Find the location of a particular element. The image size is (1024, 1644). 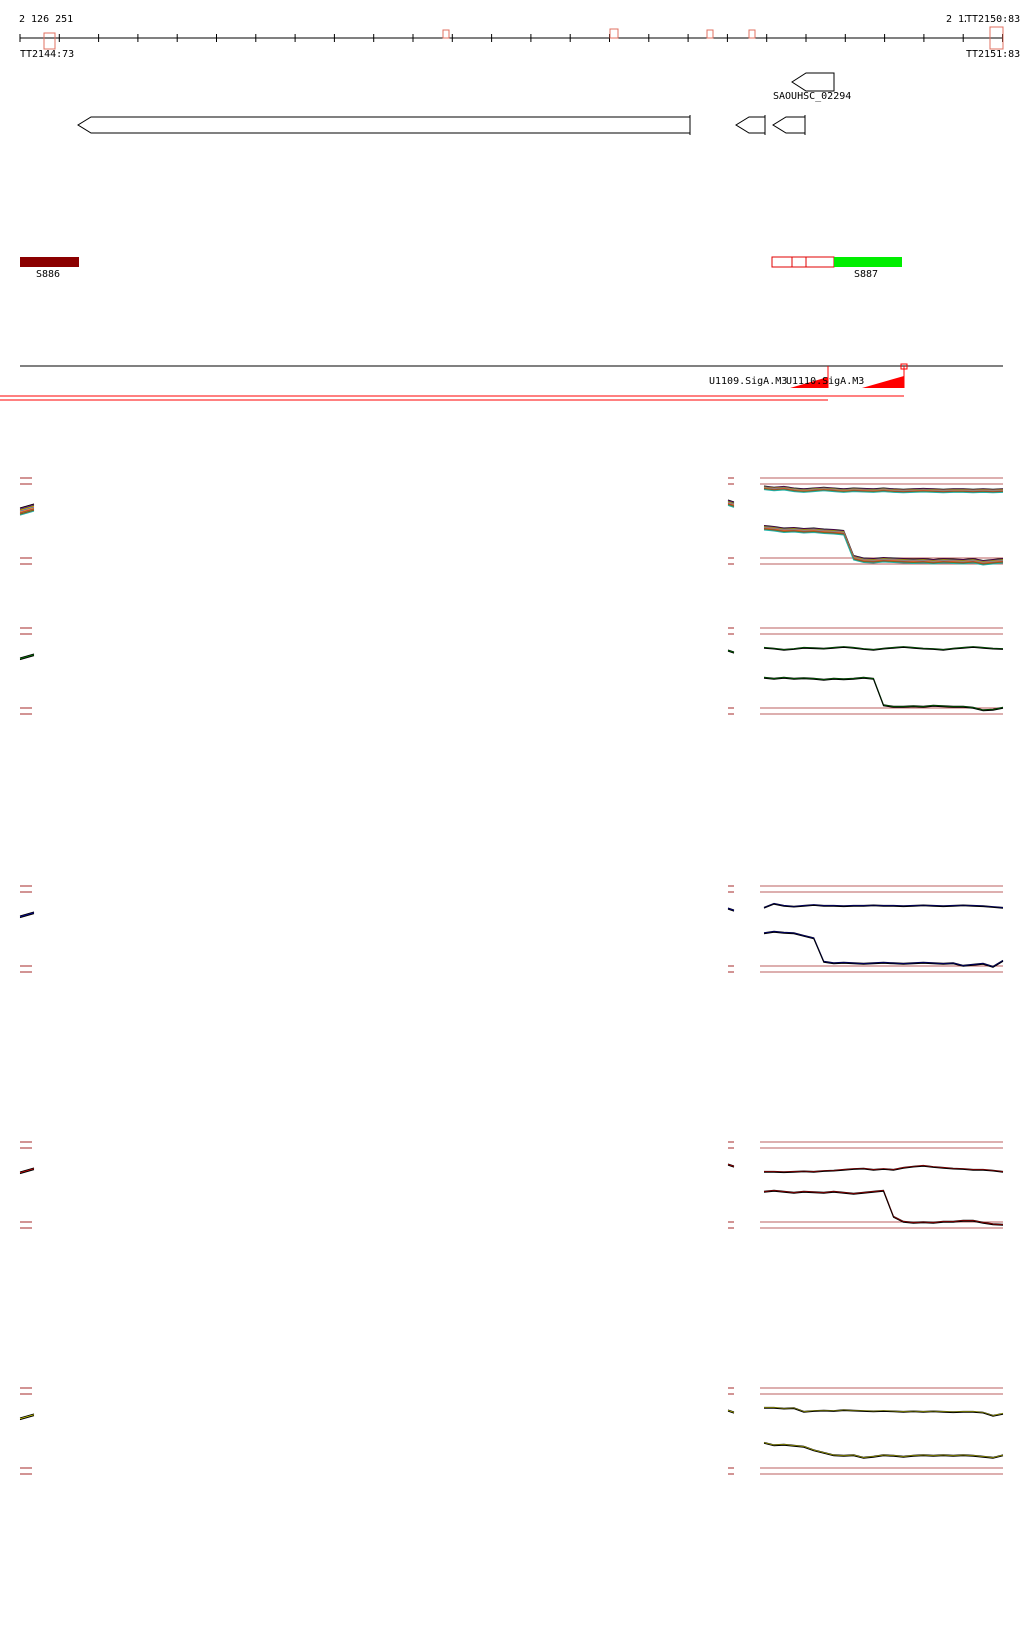

gene-label-saouhsc-02294: SAOUHSC_02294 is located at coordinates (812, 96).